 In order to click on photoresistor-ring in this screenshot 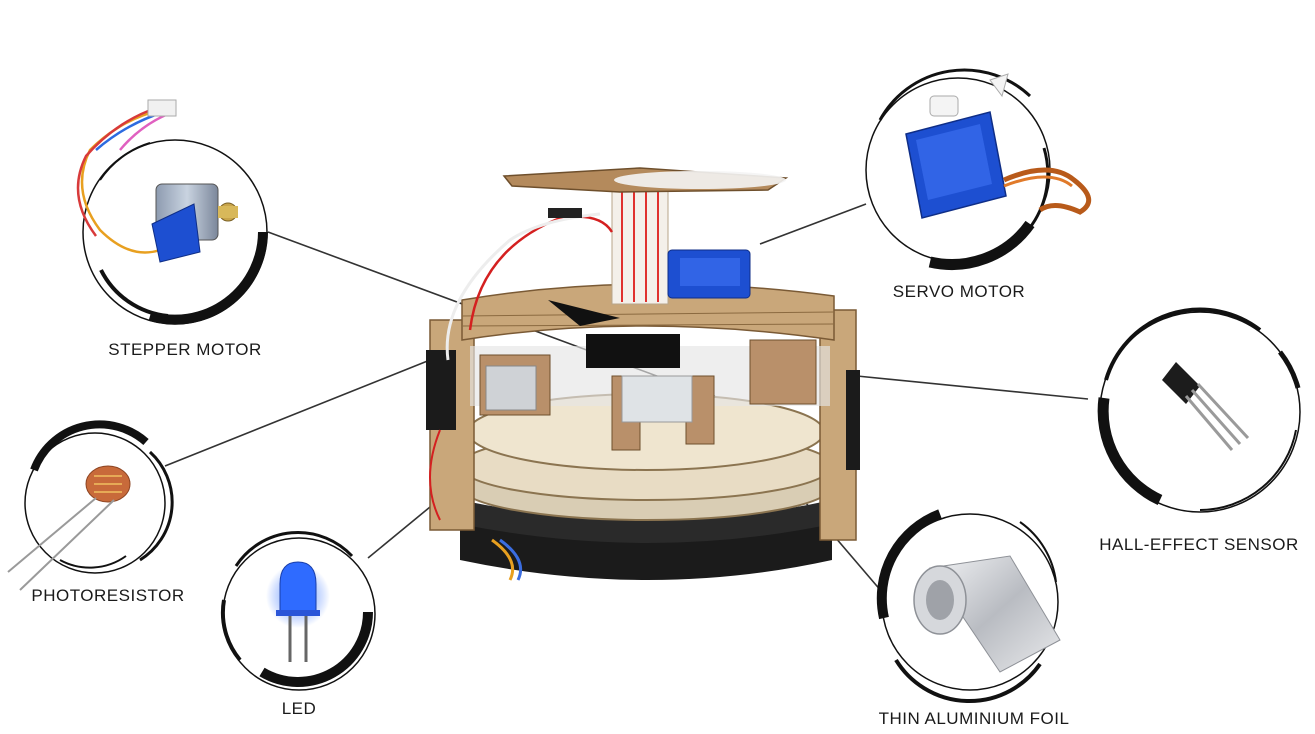, I will do `click(99, 497)`.